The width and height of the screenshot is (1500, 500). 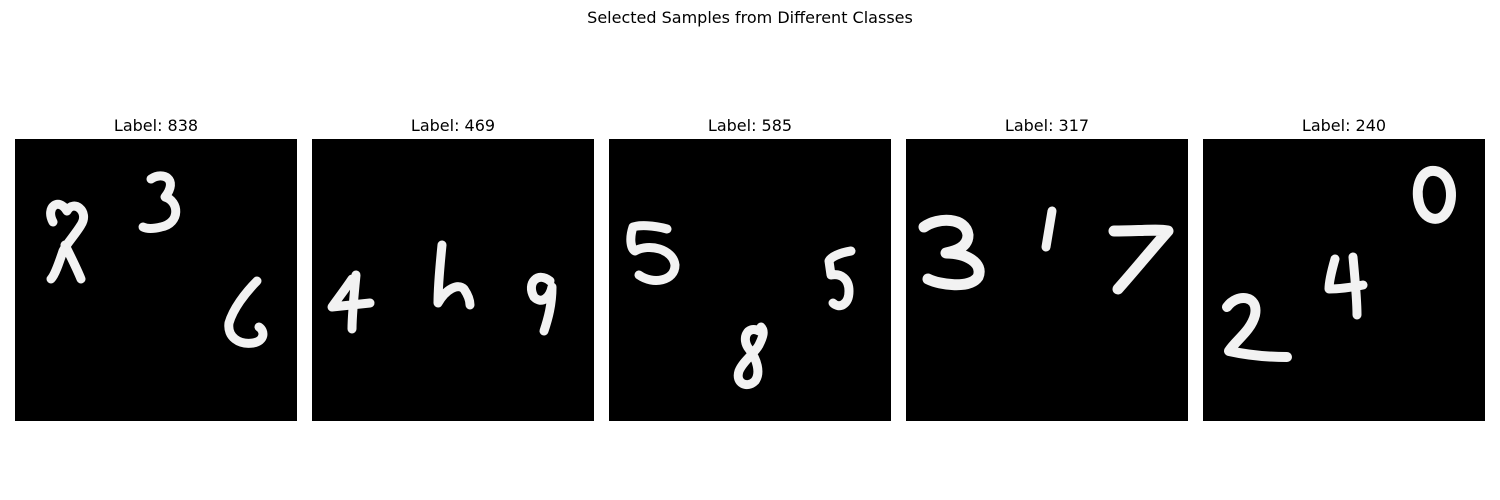 What do you see at coordinates (156, 125) in the screenshot?
I see `sample-title-1: Label: 838` at bounding box center [156, 125].